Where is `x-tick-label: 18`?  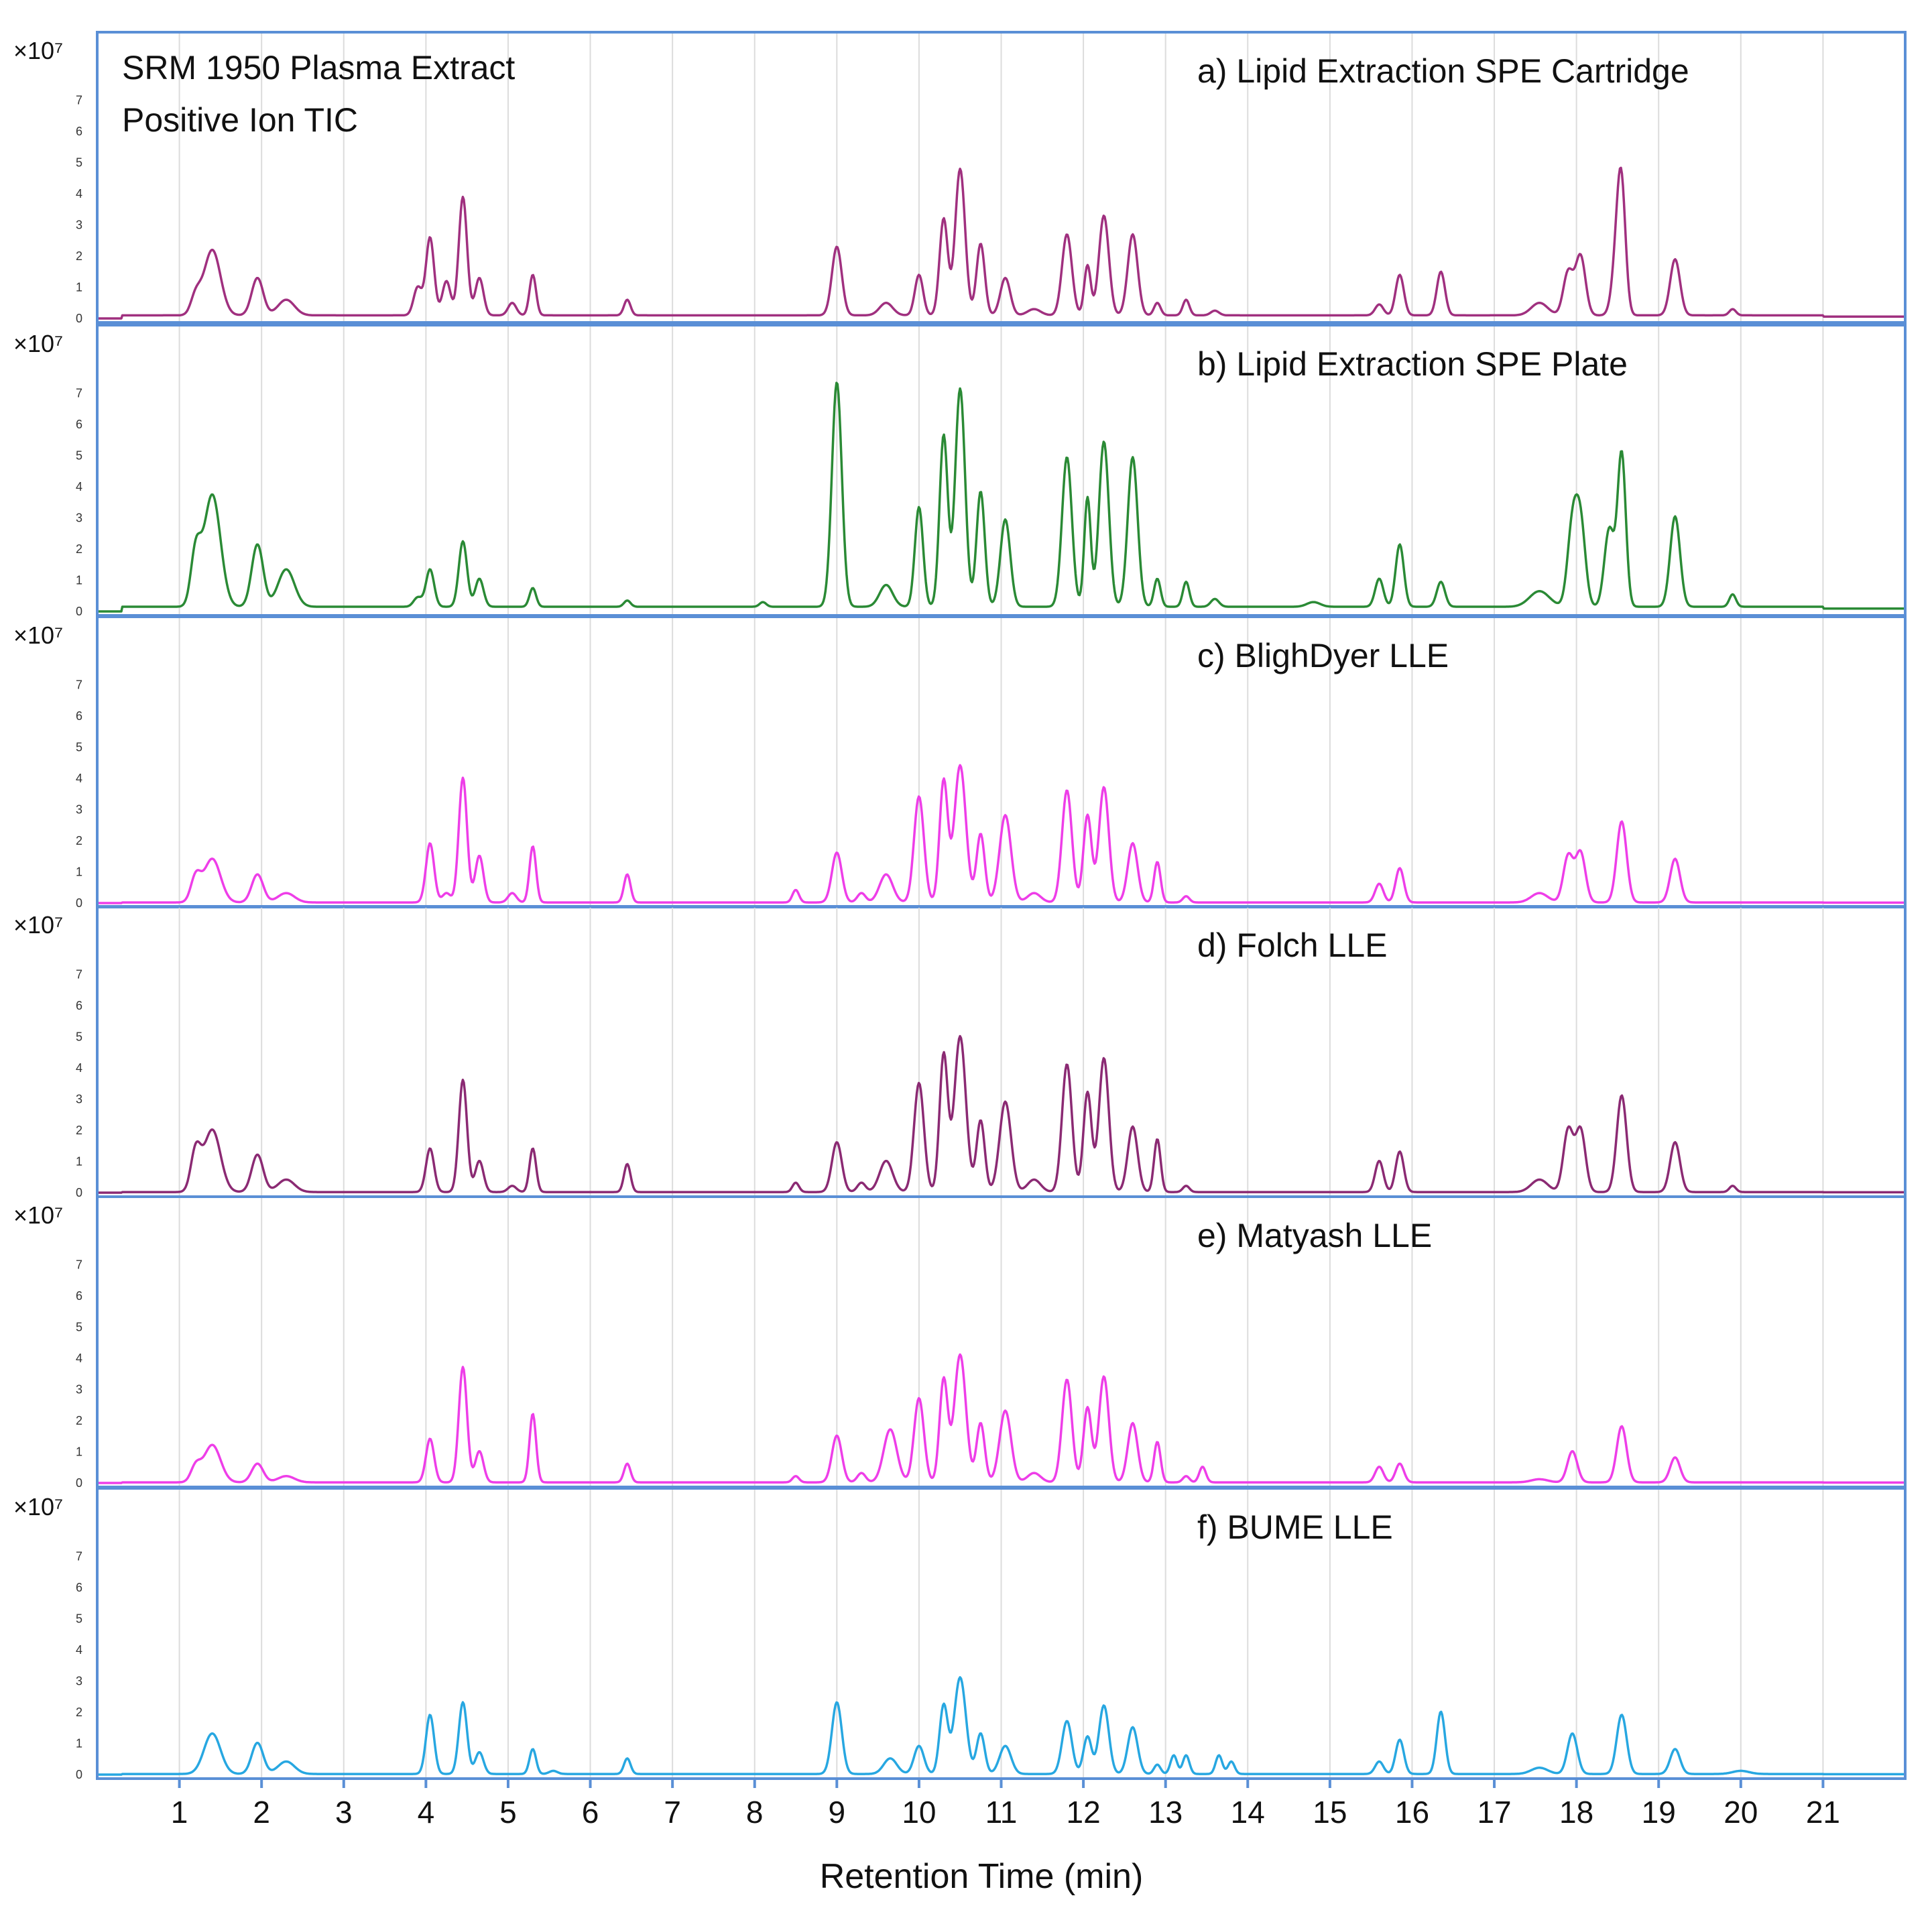
x-tick-label: 18 is located at coordinates (1576, 1812).